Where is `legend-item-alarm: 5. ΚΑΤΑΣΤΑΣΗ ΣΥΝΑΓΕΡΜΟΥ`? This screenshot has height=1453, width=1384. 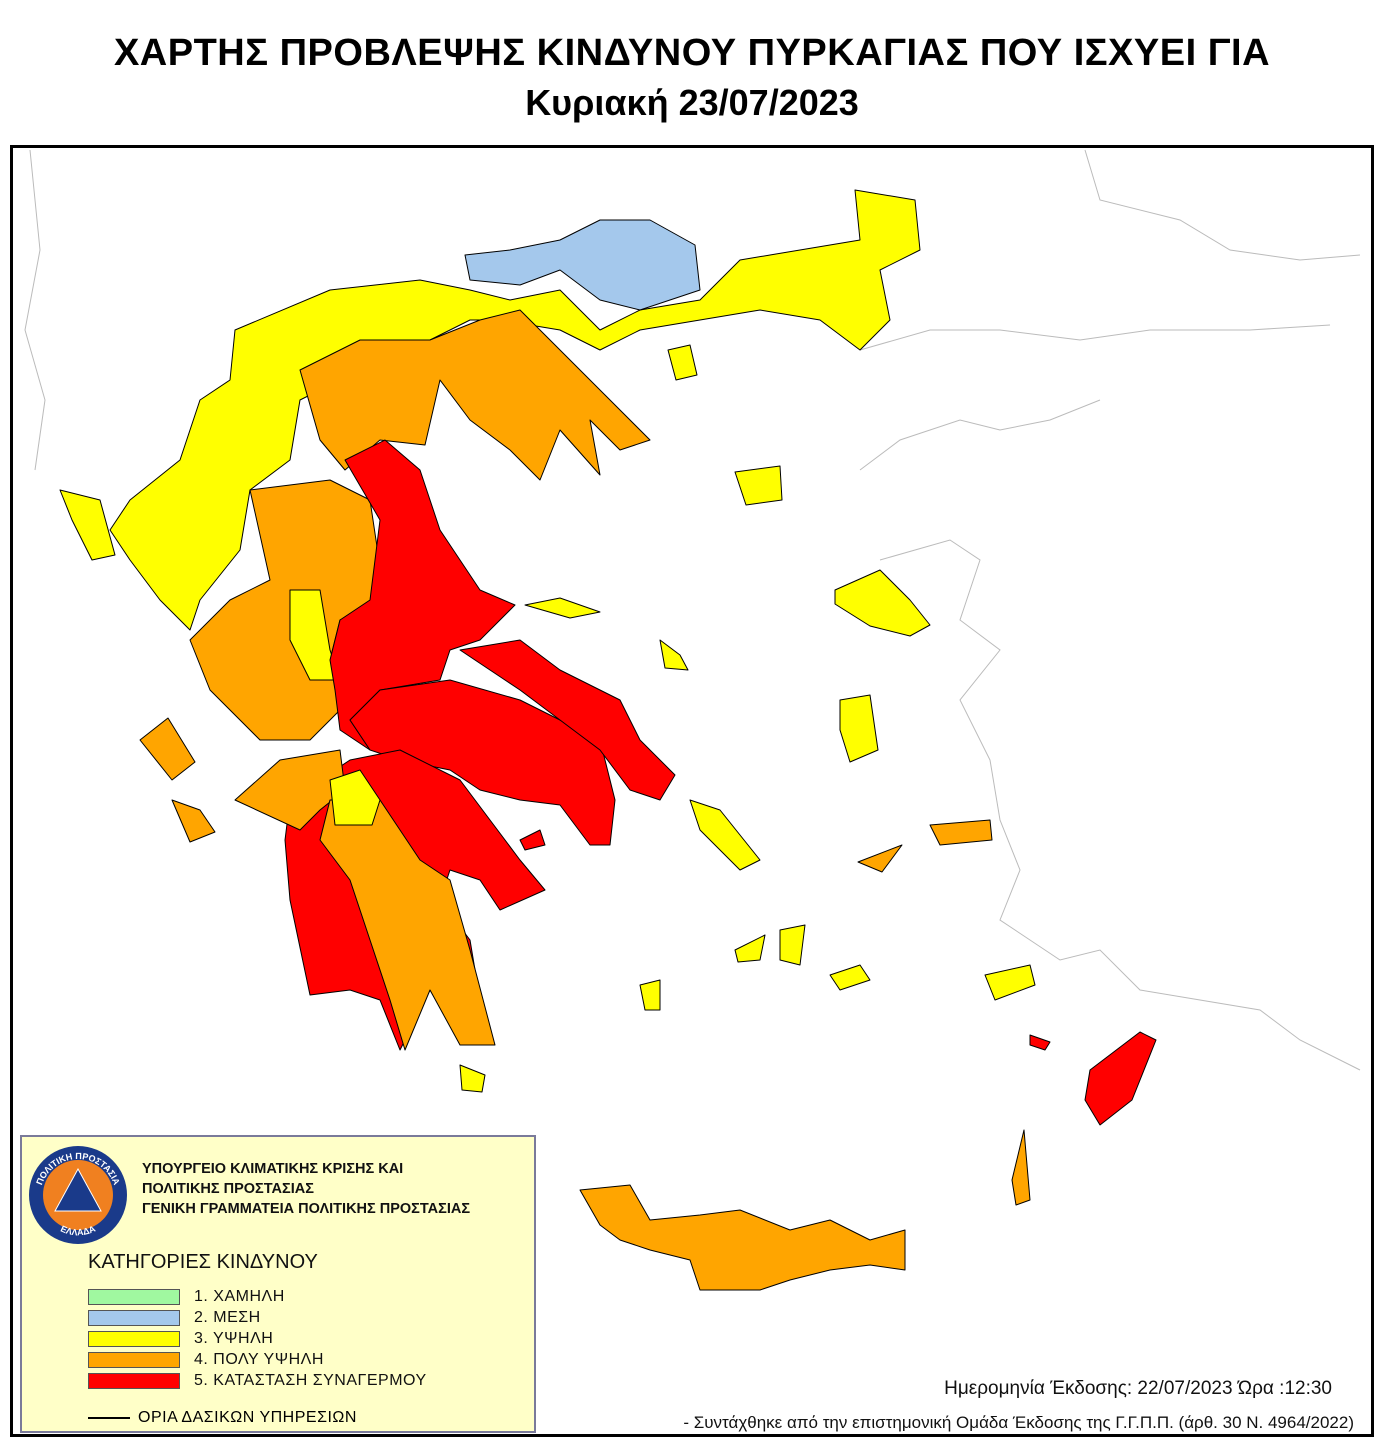 legend-item-alarm: 5. ΚΑΤΑΣΤΑΣΗ ΣΥΝΑΓΕΡΜΟΥ is located at coordinates (257, 1381).